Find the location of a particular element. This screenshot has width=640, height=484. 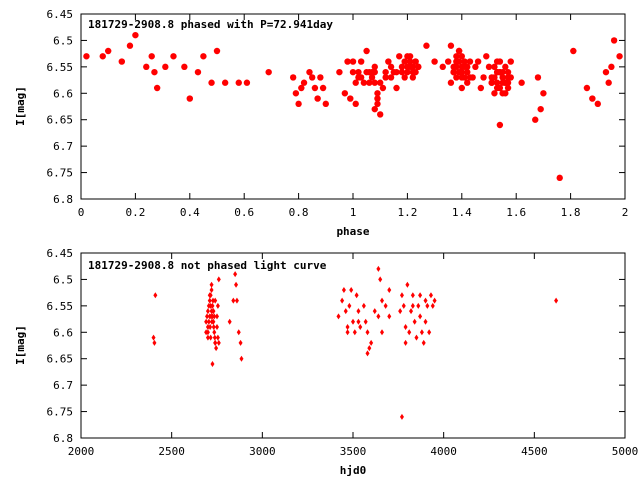

top-y-tick-label: 6.8 is located at coordinates (63, 199).